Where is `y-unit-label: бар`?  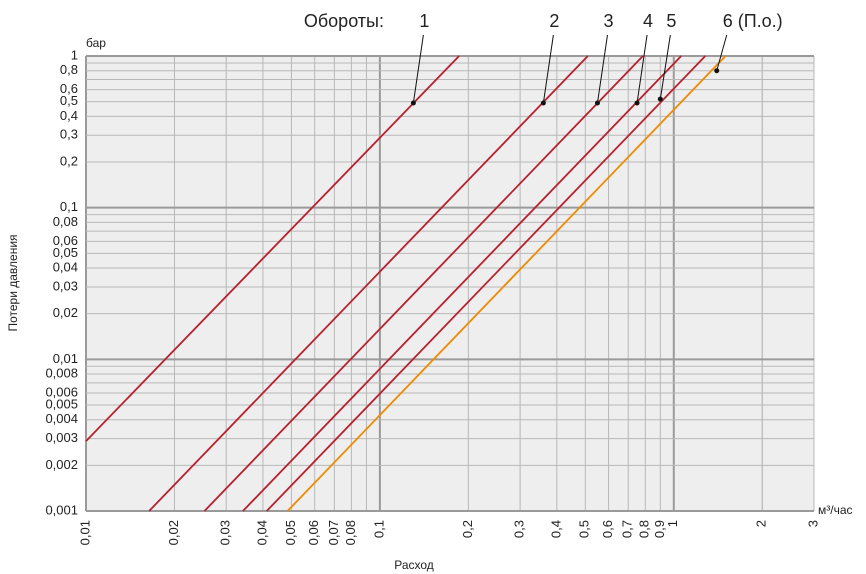 y-unit-label: бар is located at coordinates (96, 43).